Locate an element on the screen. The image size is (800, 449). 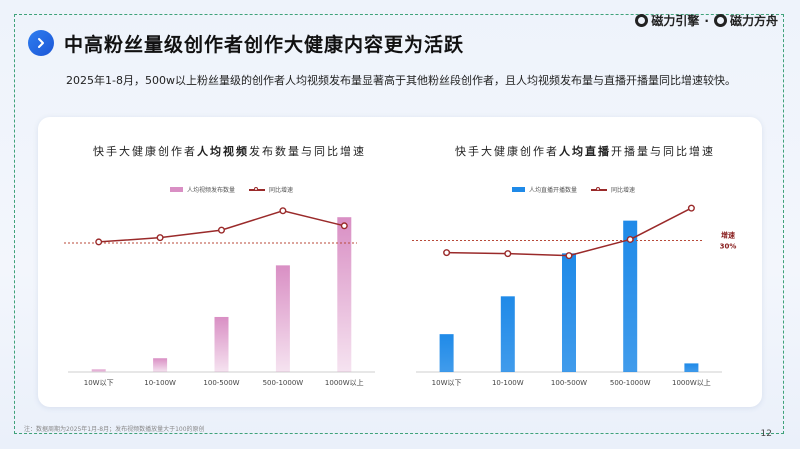
chart-1-legend-line-label: 同比增速 is located at coordinates (281, 190).